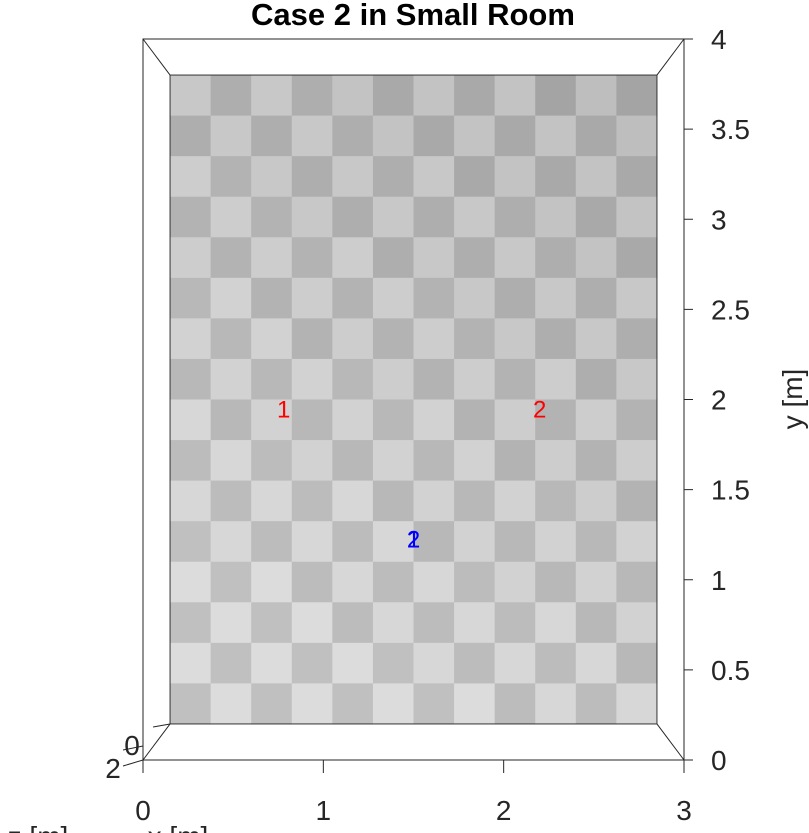 The image size is (809, 833). I want to click on z-axis: 02, so click(138, 753).